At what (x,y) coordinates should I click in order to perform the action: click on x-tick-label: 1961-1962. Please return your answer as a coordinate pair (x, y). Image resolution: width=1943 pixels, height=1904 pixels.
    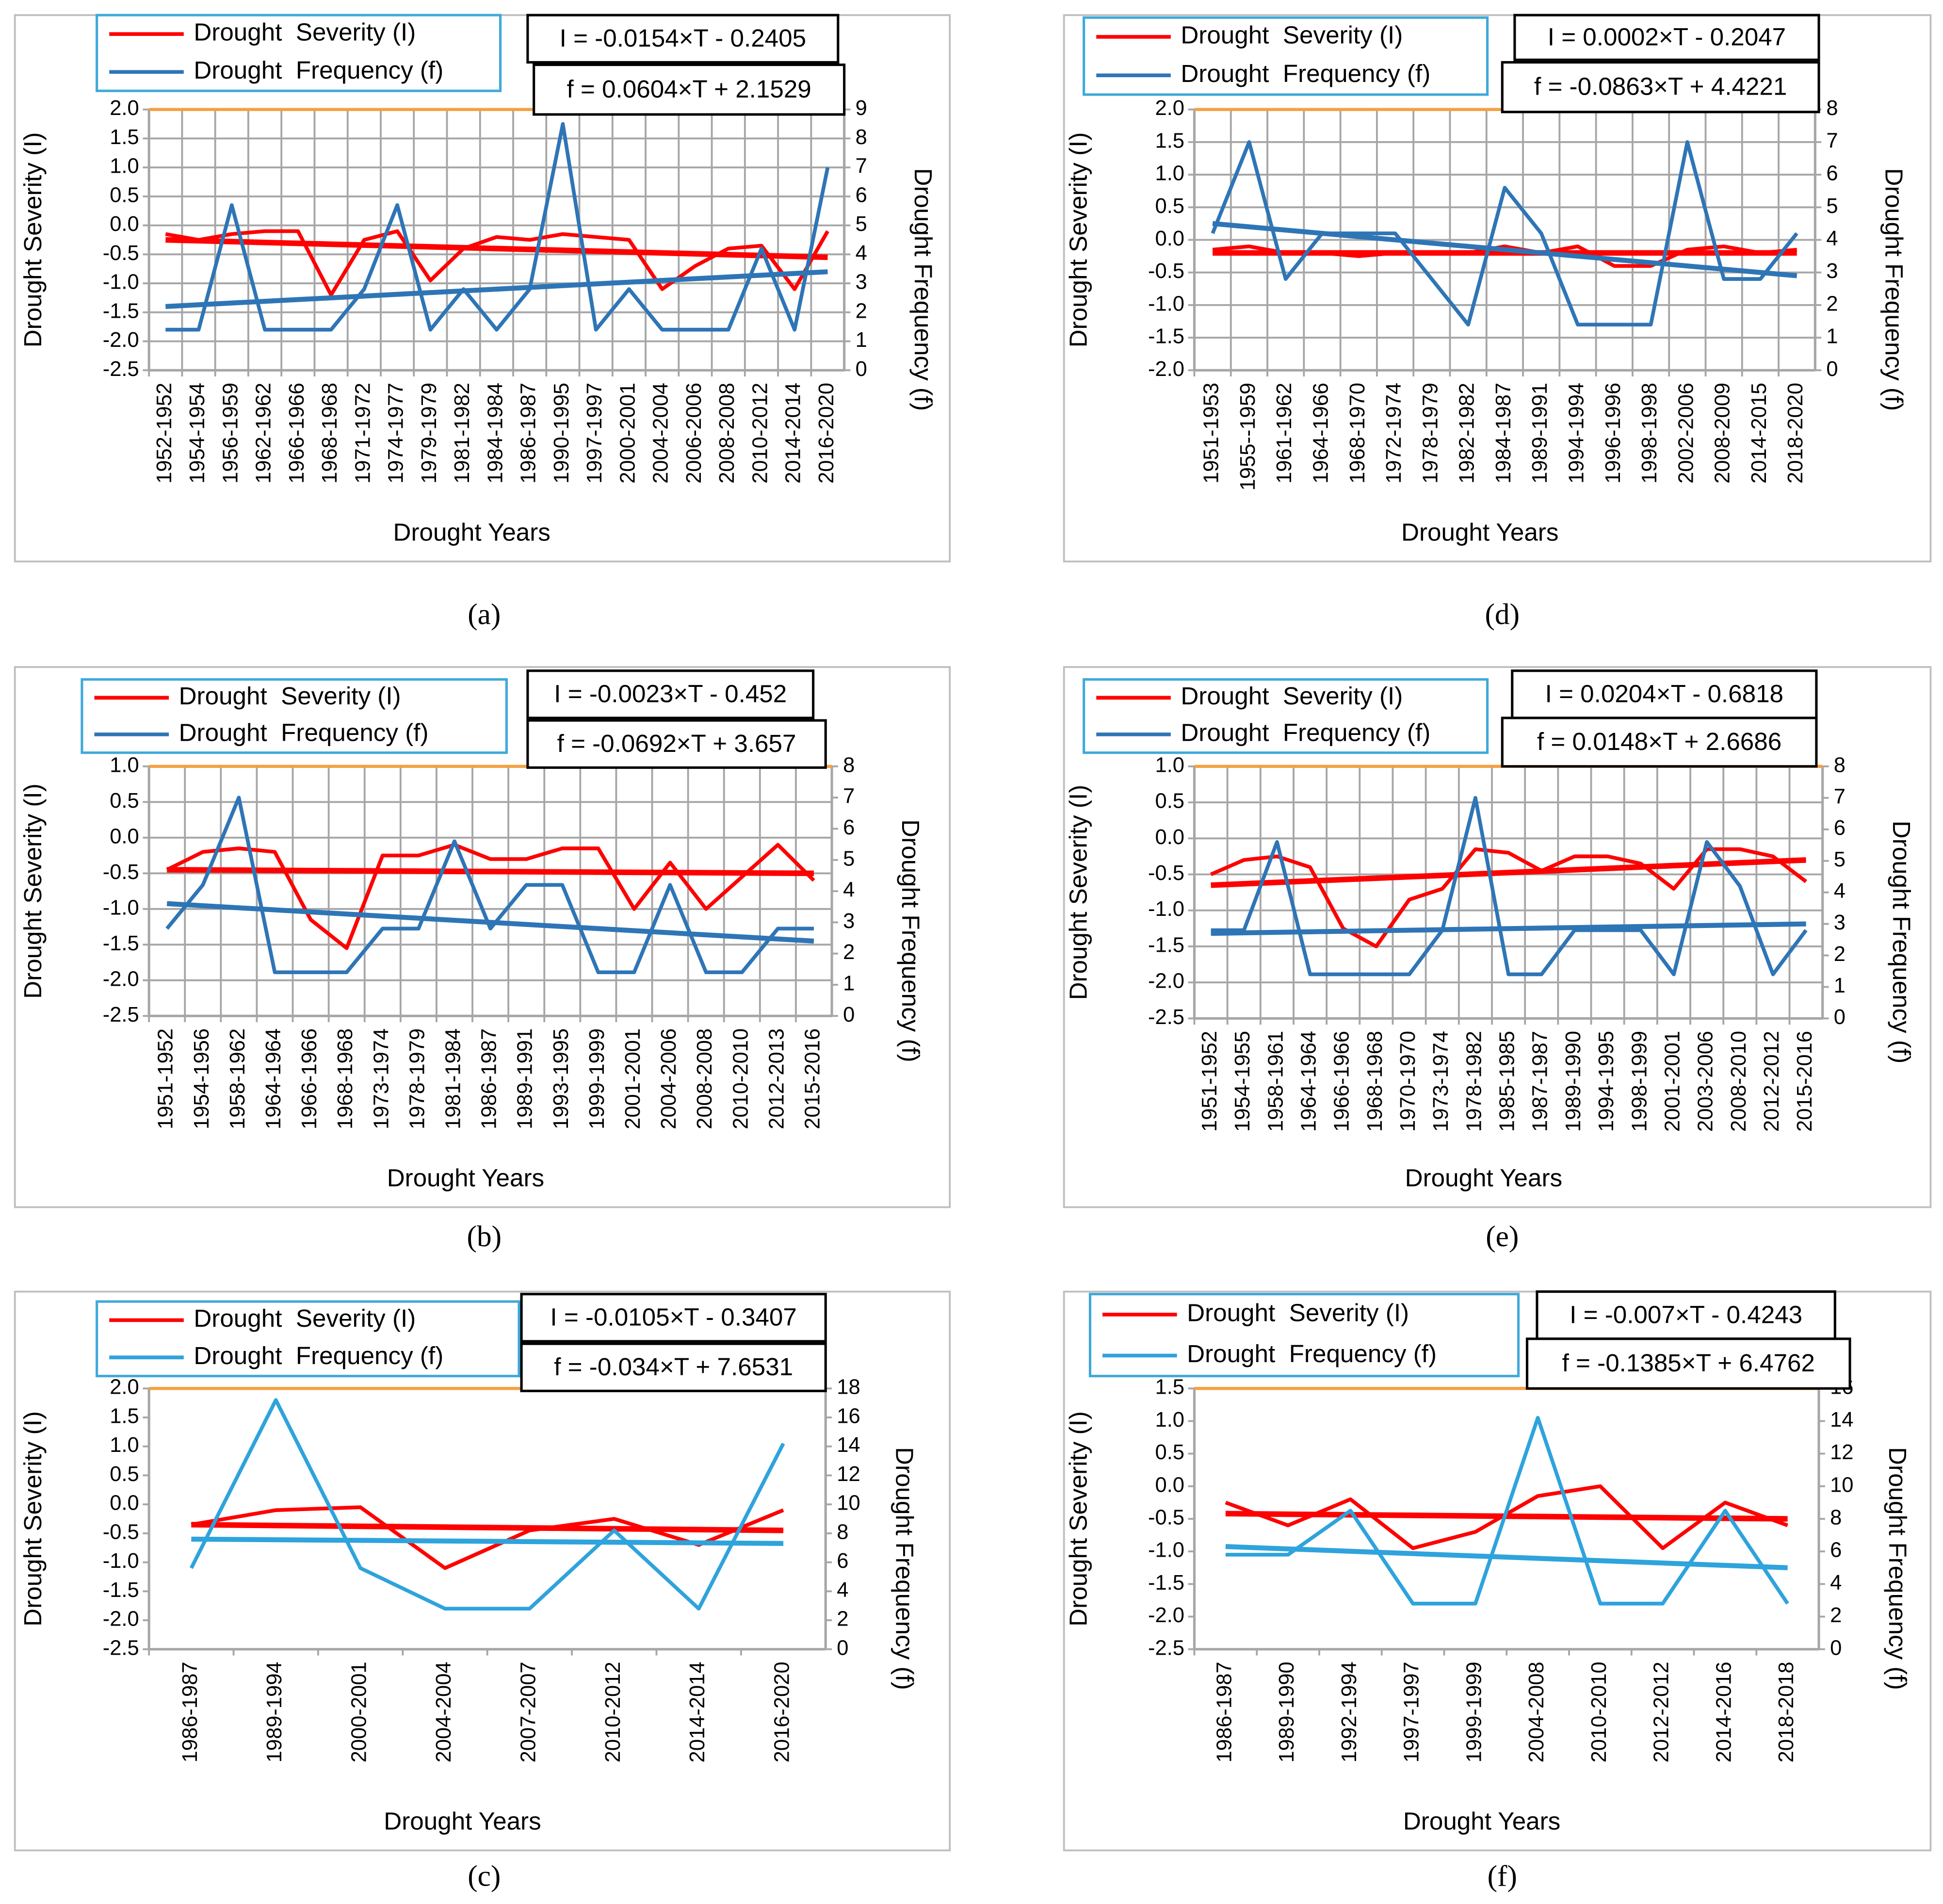
    Looking at the image, I should click on (1284, 433).